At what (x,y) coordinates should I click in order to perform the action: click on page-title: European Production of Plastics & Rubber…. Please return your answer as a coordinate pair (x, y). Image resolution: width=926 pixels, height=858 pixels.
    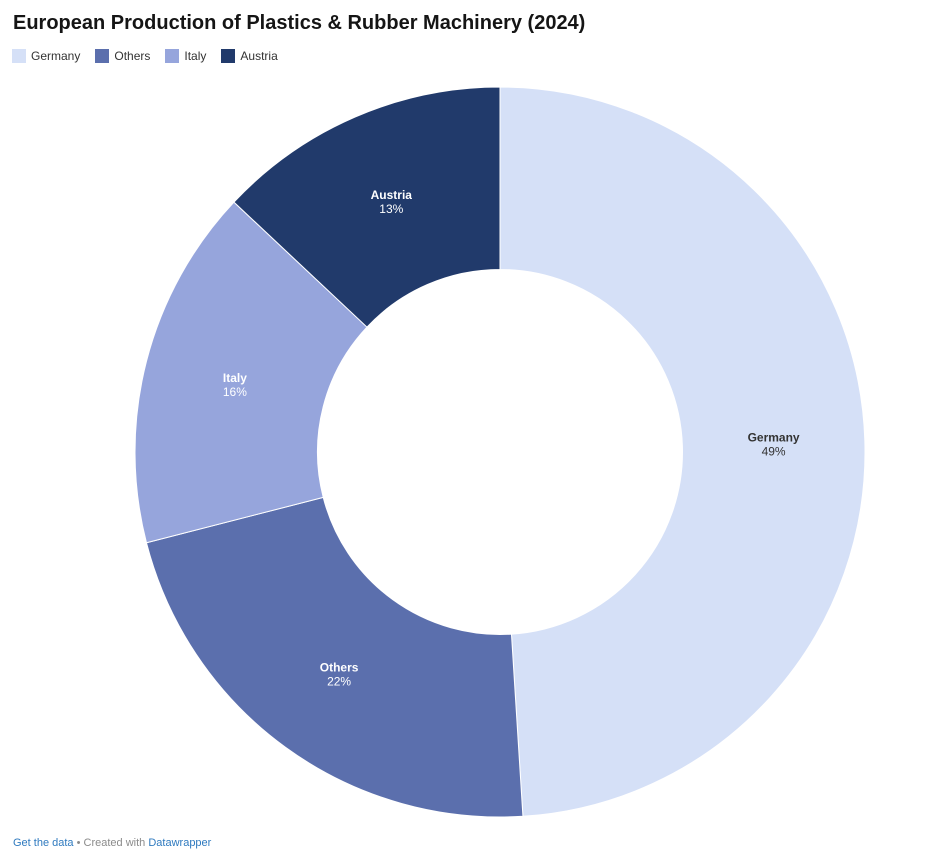
    Looking at the image, I should click on (299, 23).